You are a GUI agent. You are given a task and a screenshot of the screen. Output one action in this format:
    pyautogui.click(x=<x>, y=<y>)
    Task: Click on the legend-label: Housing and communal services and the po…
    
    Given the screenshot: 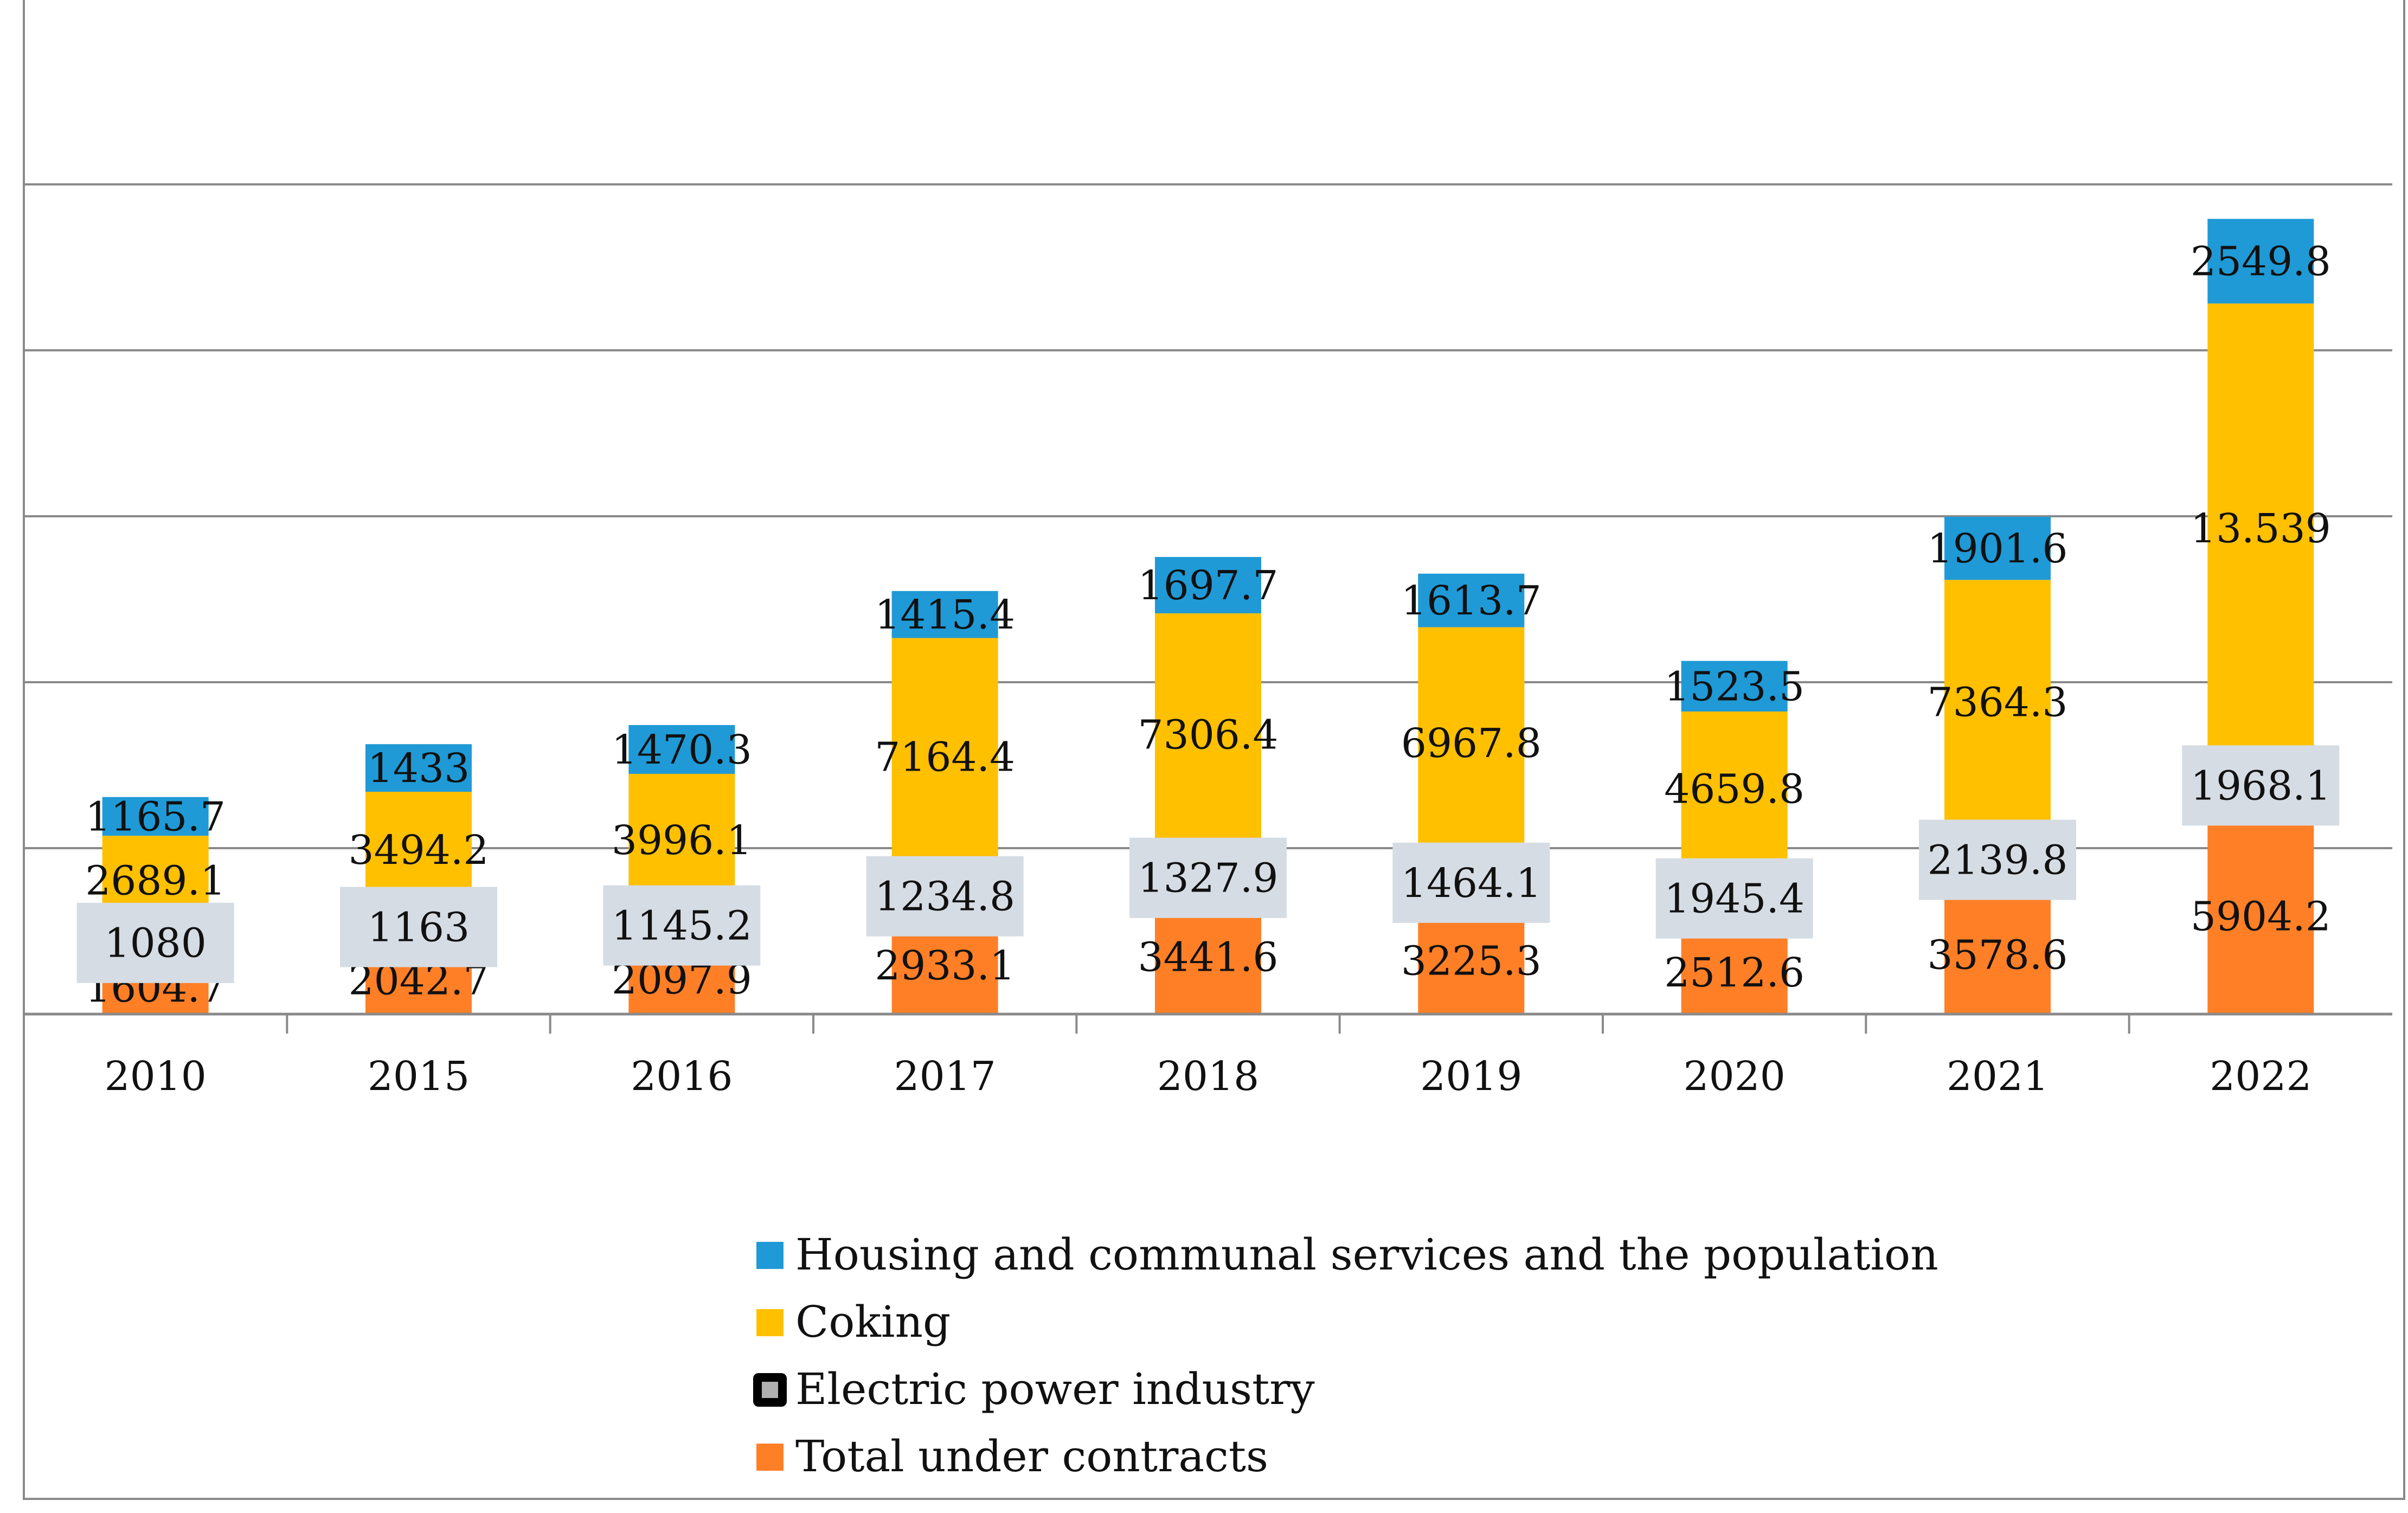 What is the action you would take?
    pyautogui.click(x=1367, y=1254)
    